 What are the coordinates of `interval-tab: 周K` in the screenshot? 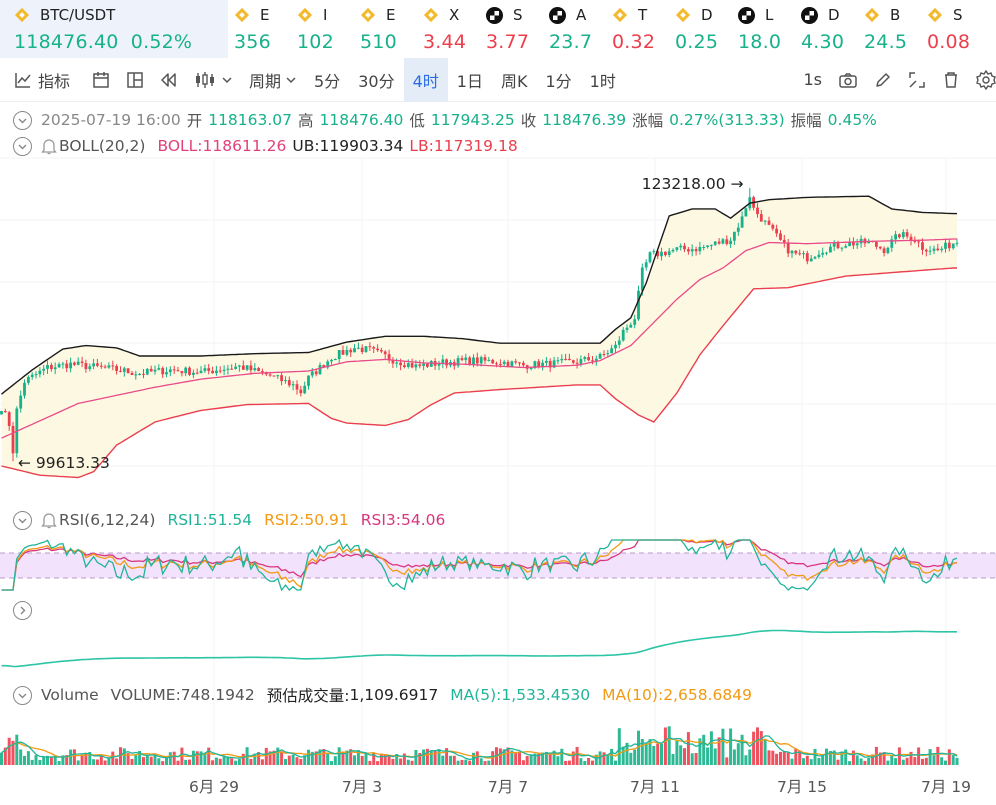 It's located at (514, 81).